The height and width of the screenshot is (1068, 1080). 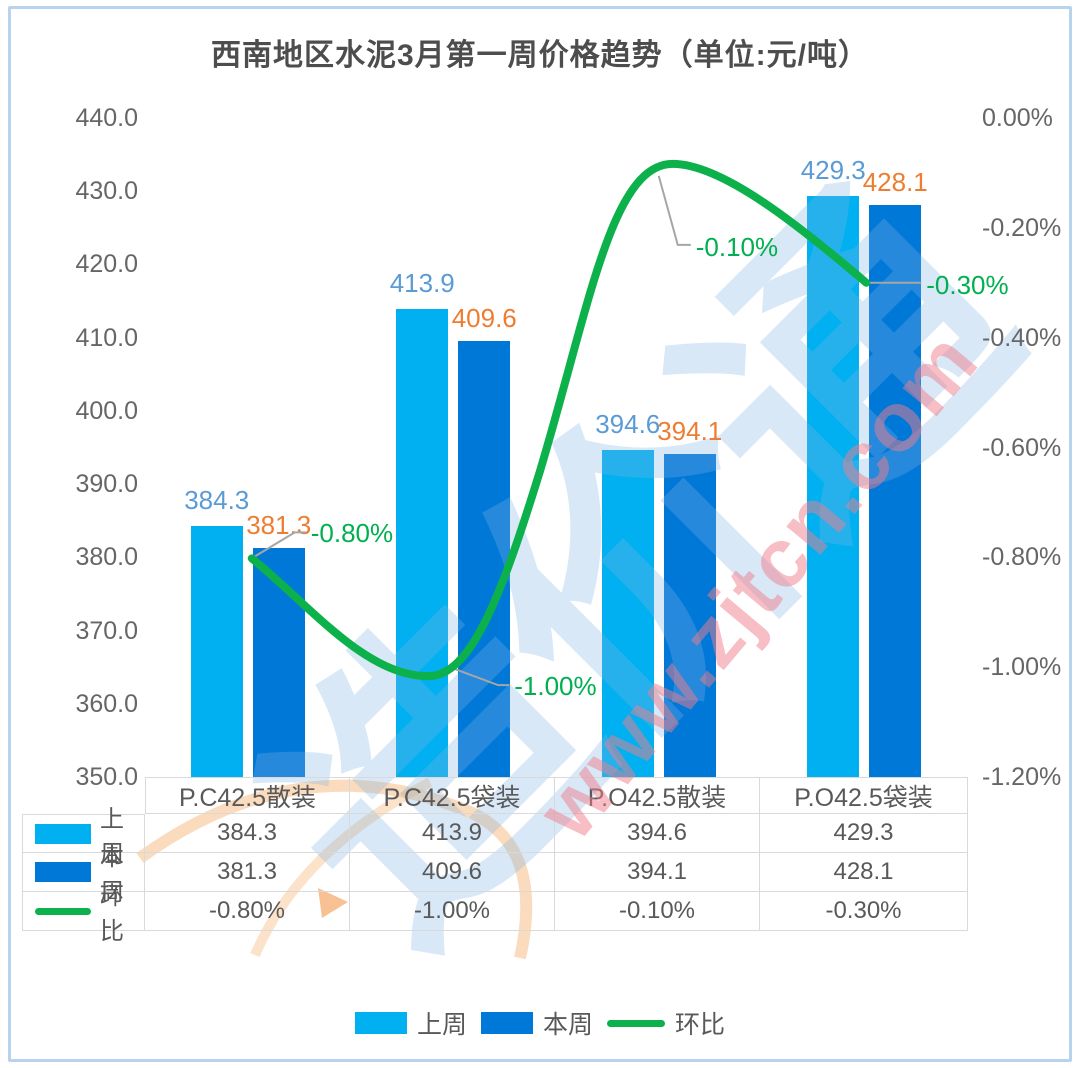 I want to click on legend-key-s0-icon, so click(x=63, y=833).